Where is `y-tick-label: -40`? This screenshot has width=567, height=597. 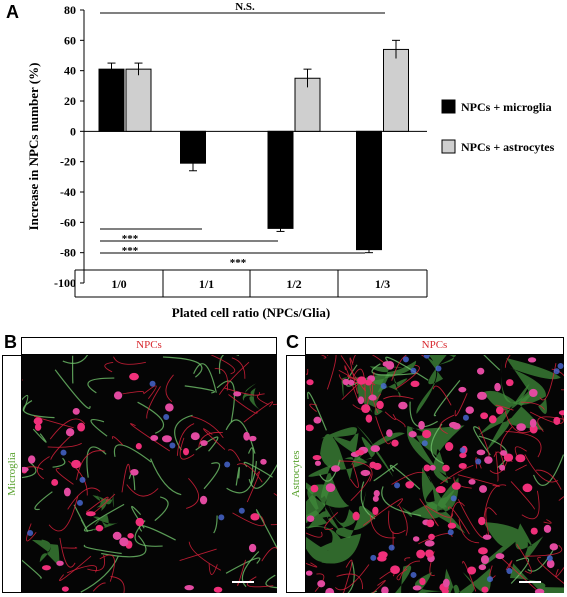 y-tick-label: -40 is located at coordinates (68, 192).